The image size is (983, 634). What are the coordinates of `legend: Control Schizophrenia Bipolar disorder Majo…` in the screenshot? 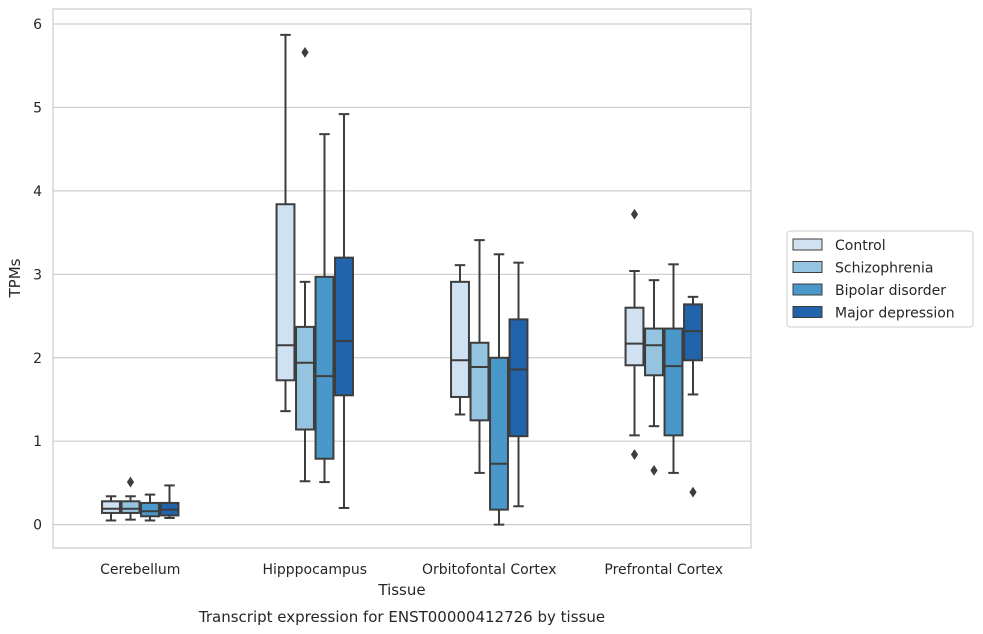 It's located at (880, 279).